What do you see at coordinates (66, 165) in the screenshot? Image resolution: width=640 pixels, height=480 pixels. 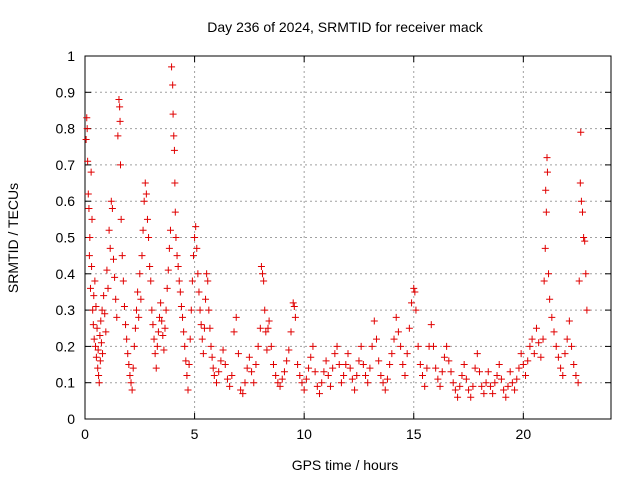 I see `y-tick-label: 0.7` at bounding box center [66, 165].